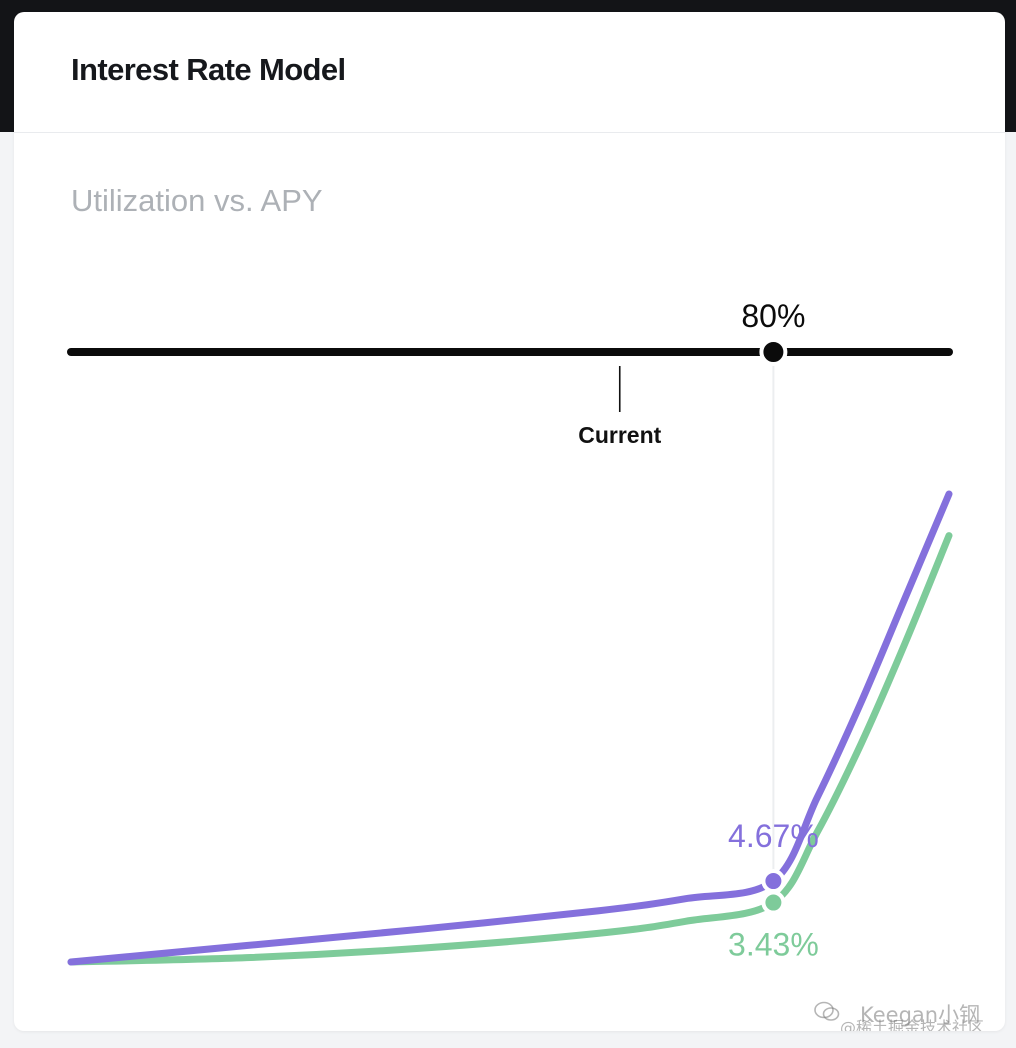 Image resolution: width=1016 pixels, height=1048 pixels. Describe the element at coordinates (208, 69) in the screenshot. I see `card-title: Interest Rate Model` at that location.